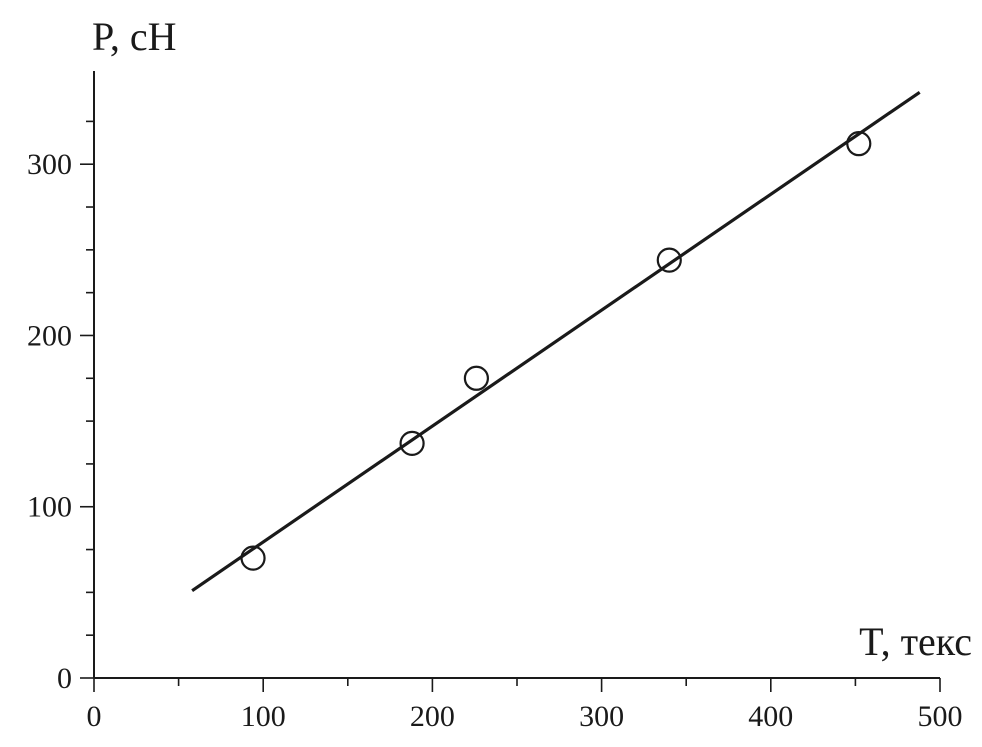 The image size is (982, 747). Describe the element at coordinates (64, 678) in the screenshot. I see `y-tick-label: 0` at that location.